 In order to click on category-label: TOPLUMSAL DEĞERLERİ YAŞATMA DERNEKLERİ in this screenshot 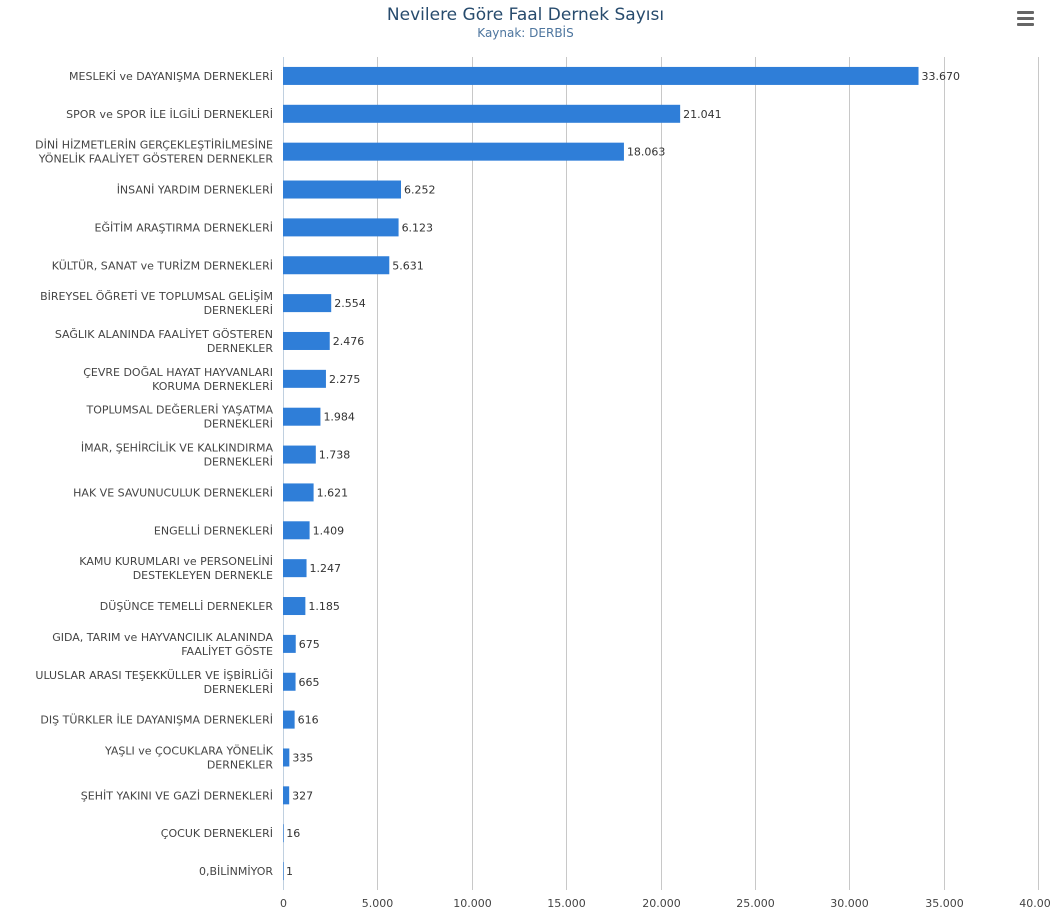, I will do `click(180, 417)`.